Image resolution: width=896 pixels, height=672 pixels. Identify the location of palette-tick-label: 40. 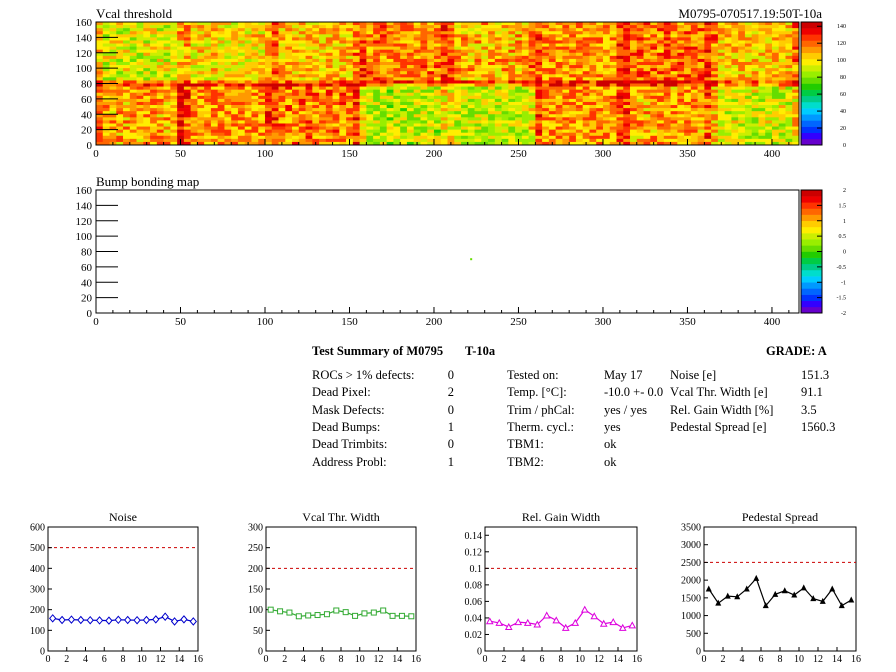
(843, 112).